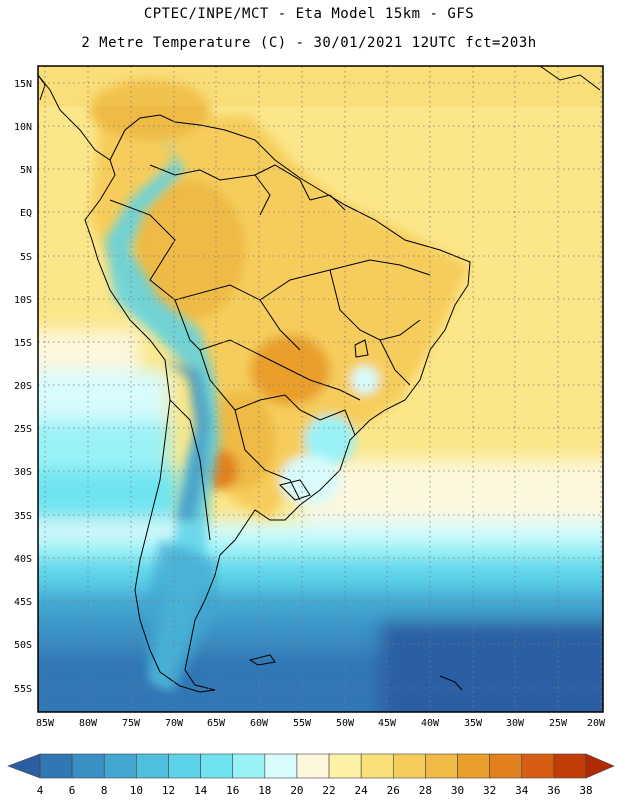 The height and width of the screenshot is (800, 618). Describe the element at coordinates (201, 790) in the screenshot. I see `legend-label: 14` at that location.